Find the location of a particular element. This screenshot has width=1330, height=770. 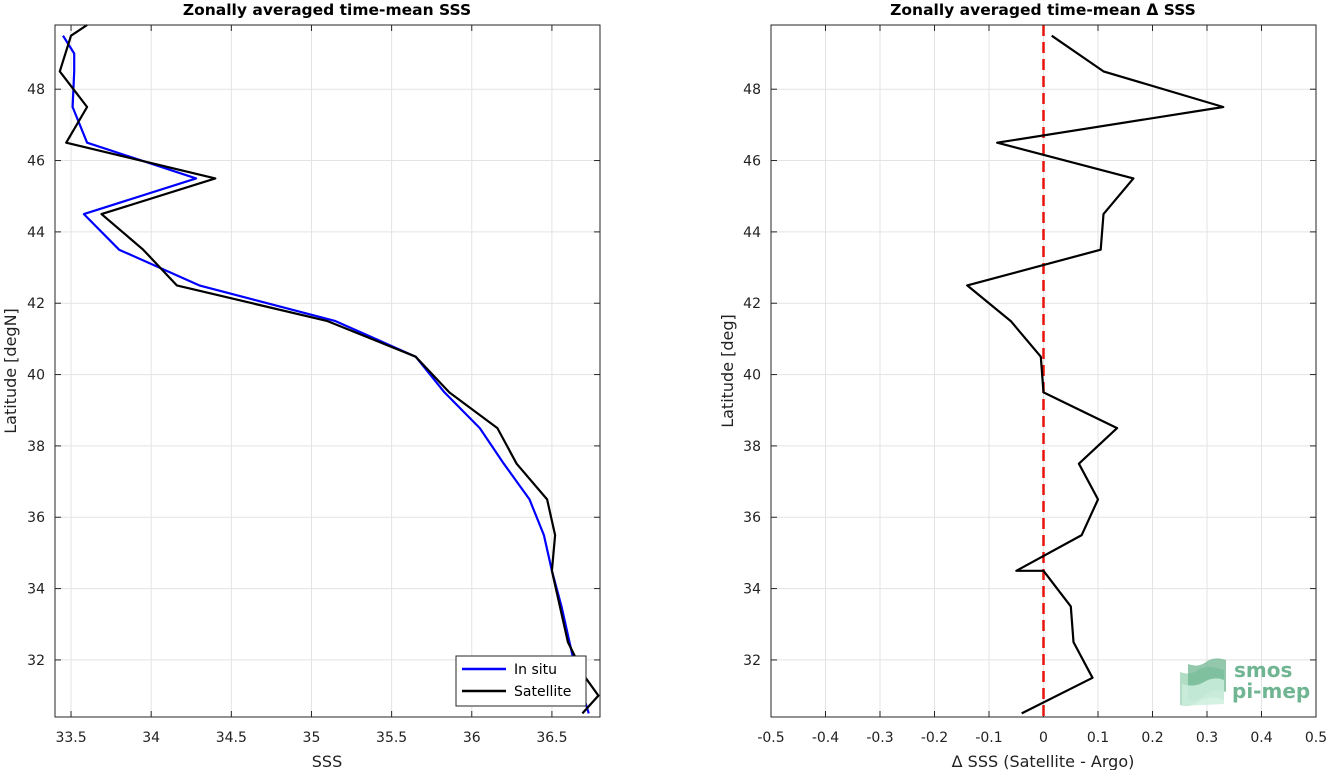

logo-text-smos: smos is located at coordinates (1263, 670).